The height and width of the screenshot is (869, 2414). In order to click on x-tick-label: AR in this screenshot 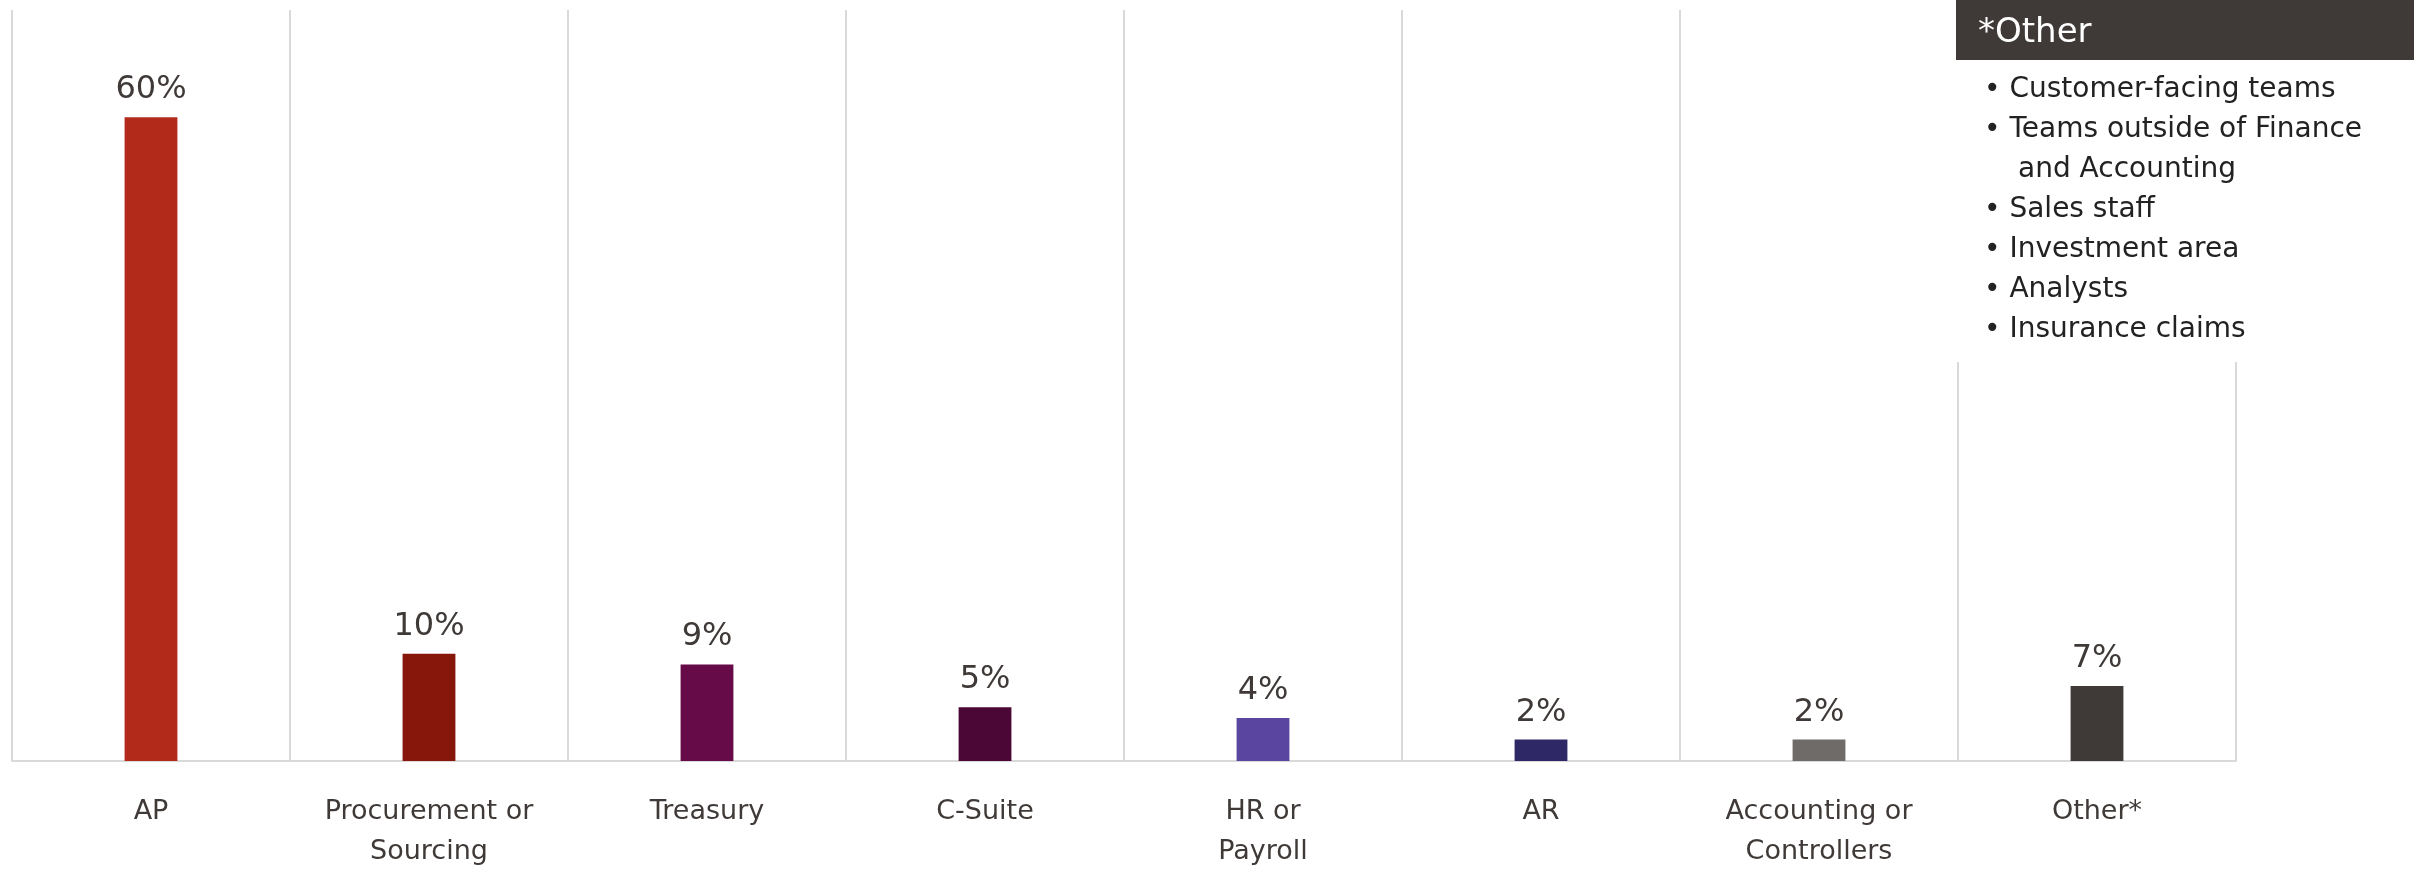, I will do `click(1541, 809)`.